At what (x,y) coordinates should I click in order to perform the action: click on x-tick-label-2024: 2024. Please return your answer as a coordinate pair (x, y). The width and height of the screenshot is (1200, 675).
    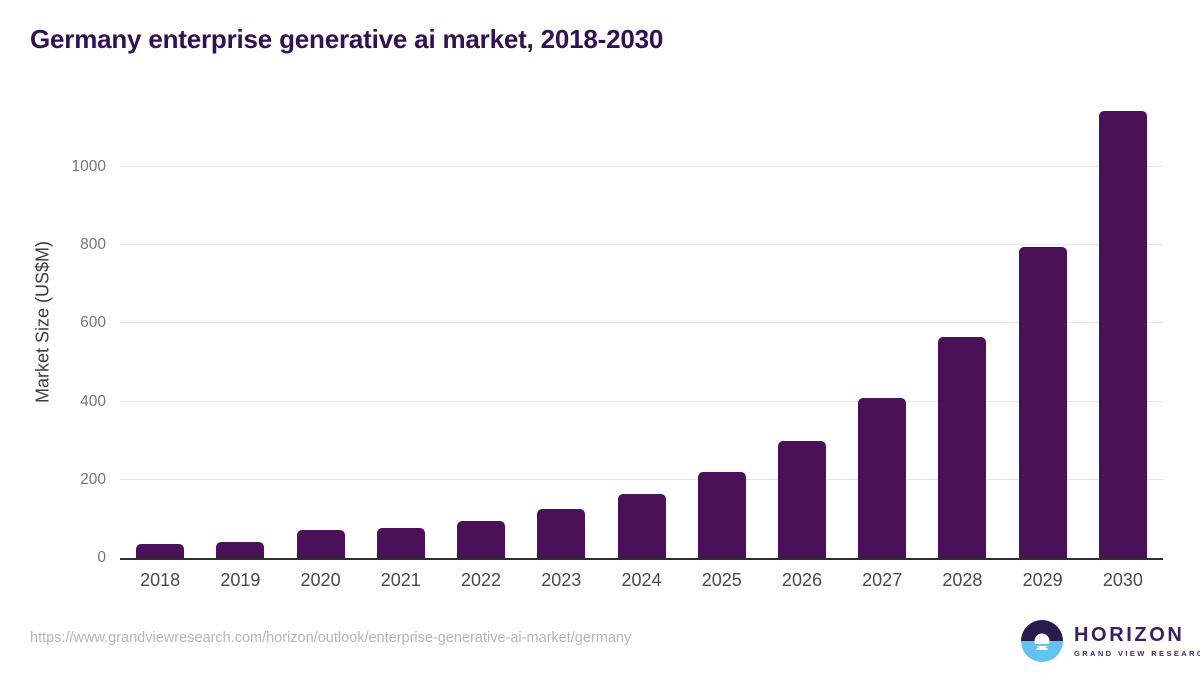
    Looking at the image, I should click on (641, 580).